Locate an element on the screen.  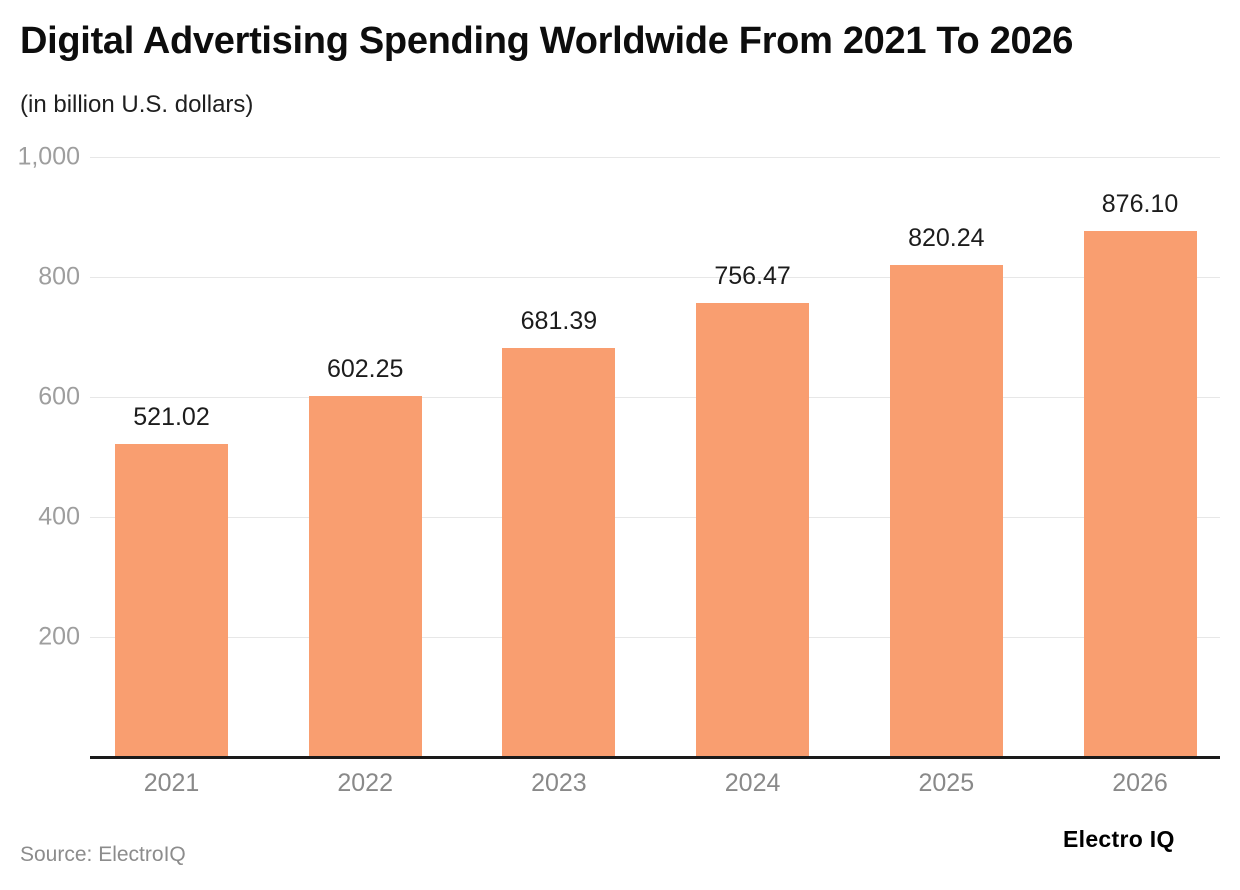
x-axis-label-2025: 2025 is located at coordinates (946, 783).